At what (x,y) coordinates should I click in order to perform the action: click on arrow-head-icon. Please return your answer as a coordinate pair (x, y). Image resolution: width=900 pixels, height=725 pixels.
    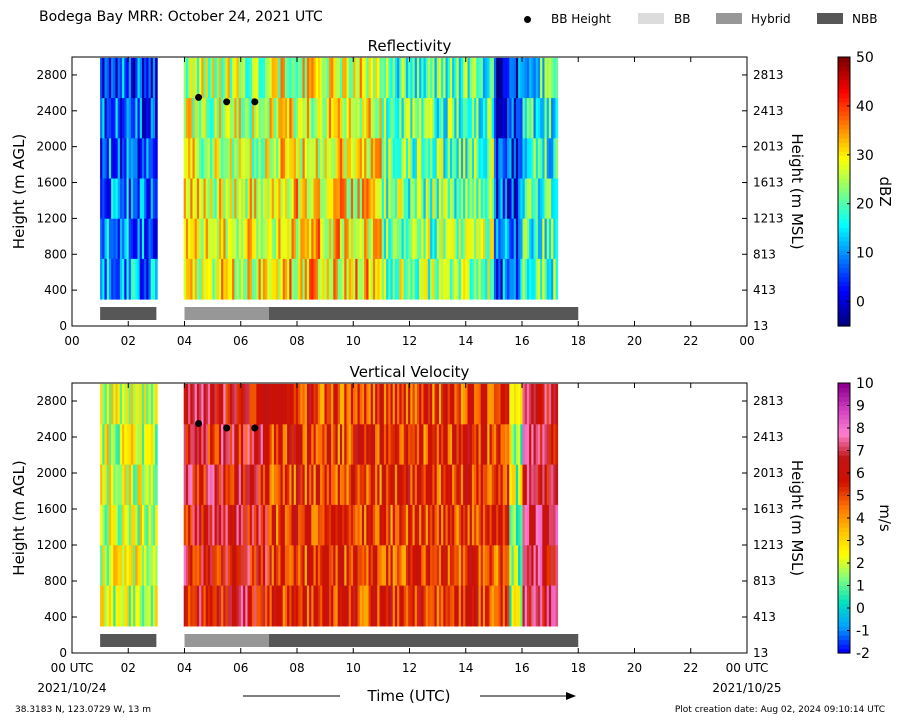
    Looking at the image, I should click on (571, 696).